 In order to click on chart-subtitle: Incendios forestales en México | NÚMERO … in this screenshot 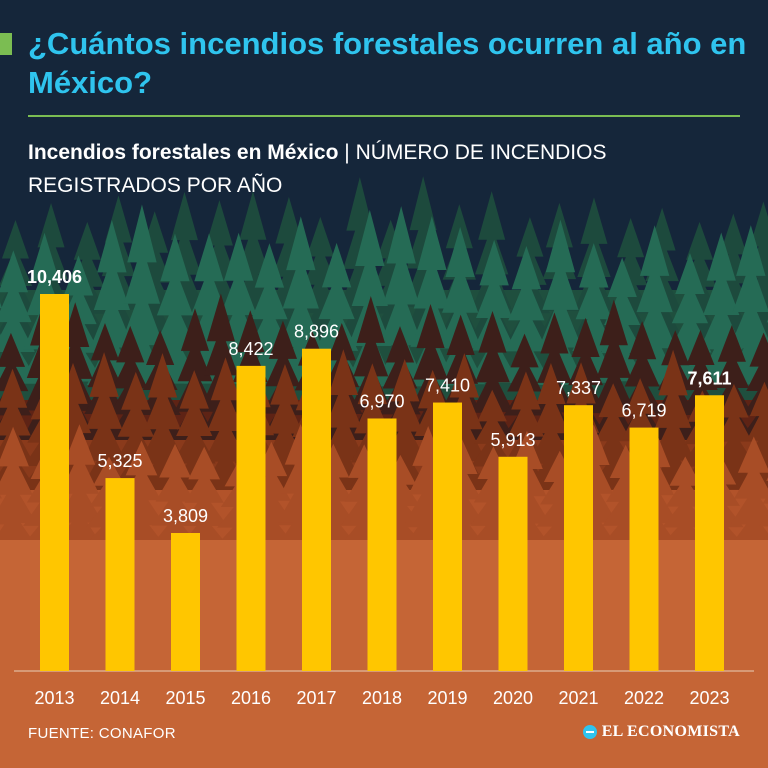, I will do `click(388, 169)`.